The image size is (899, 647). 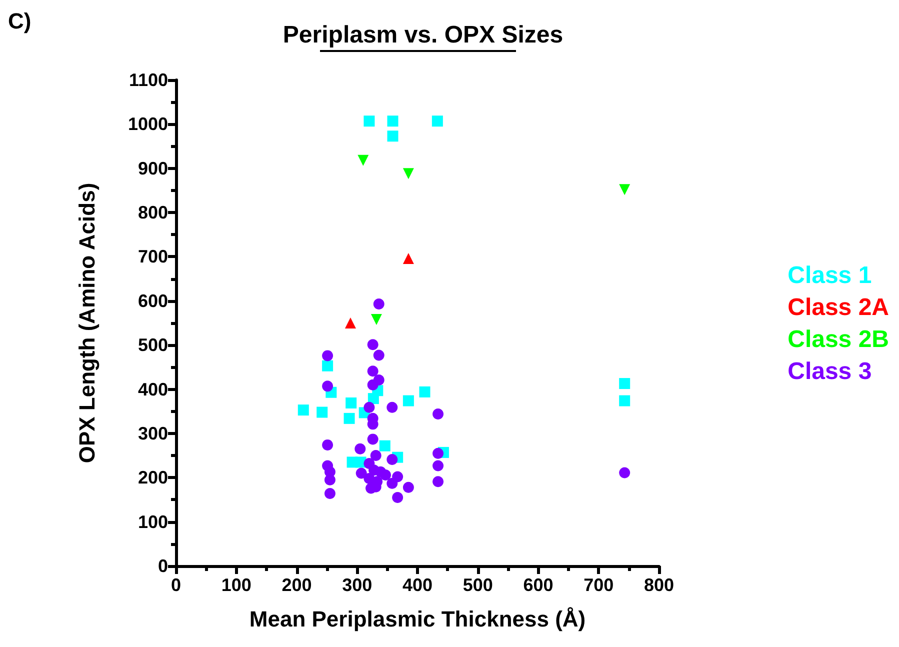 I want to click on x-axis-title: Mean Periplasmic Thickness (Å), so click(x=417, y=619).